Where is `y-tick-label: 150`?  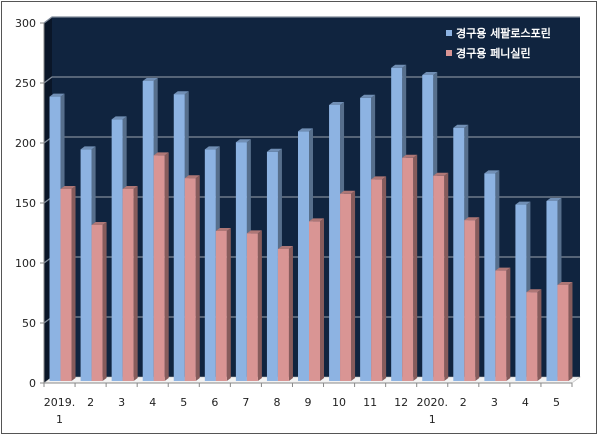
y-tick-label: 150 is located at coordinates (25, 203).